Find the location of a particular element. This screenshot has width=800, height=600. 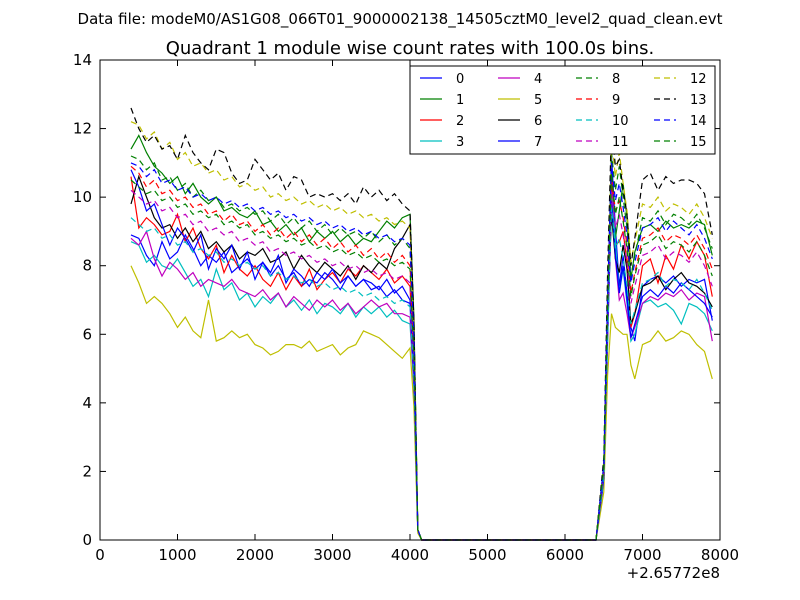

legend-label-3: 3 is located at coordinates (460, 142).